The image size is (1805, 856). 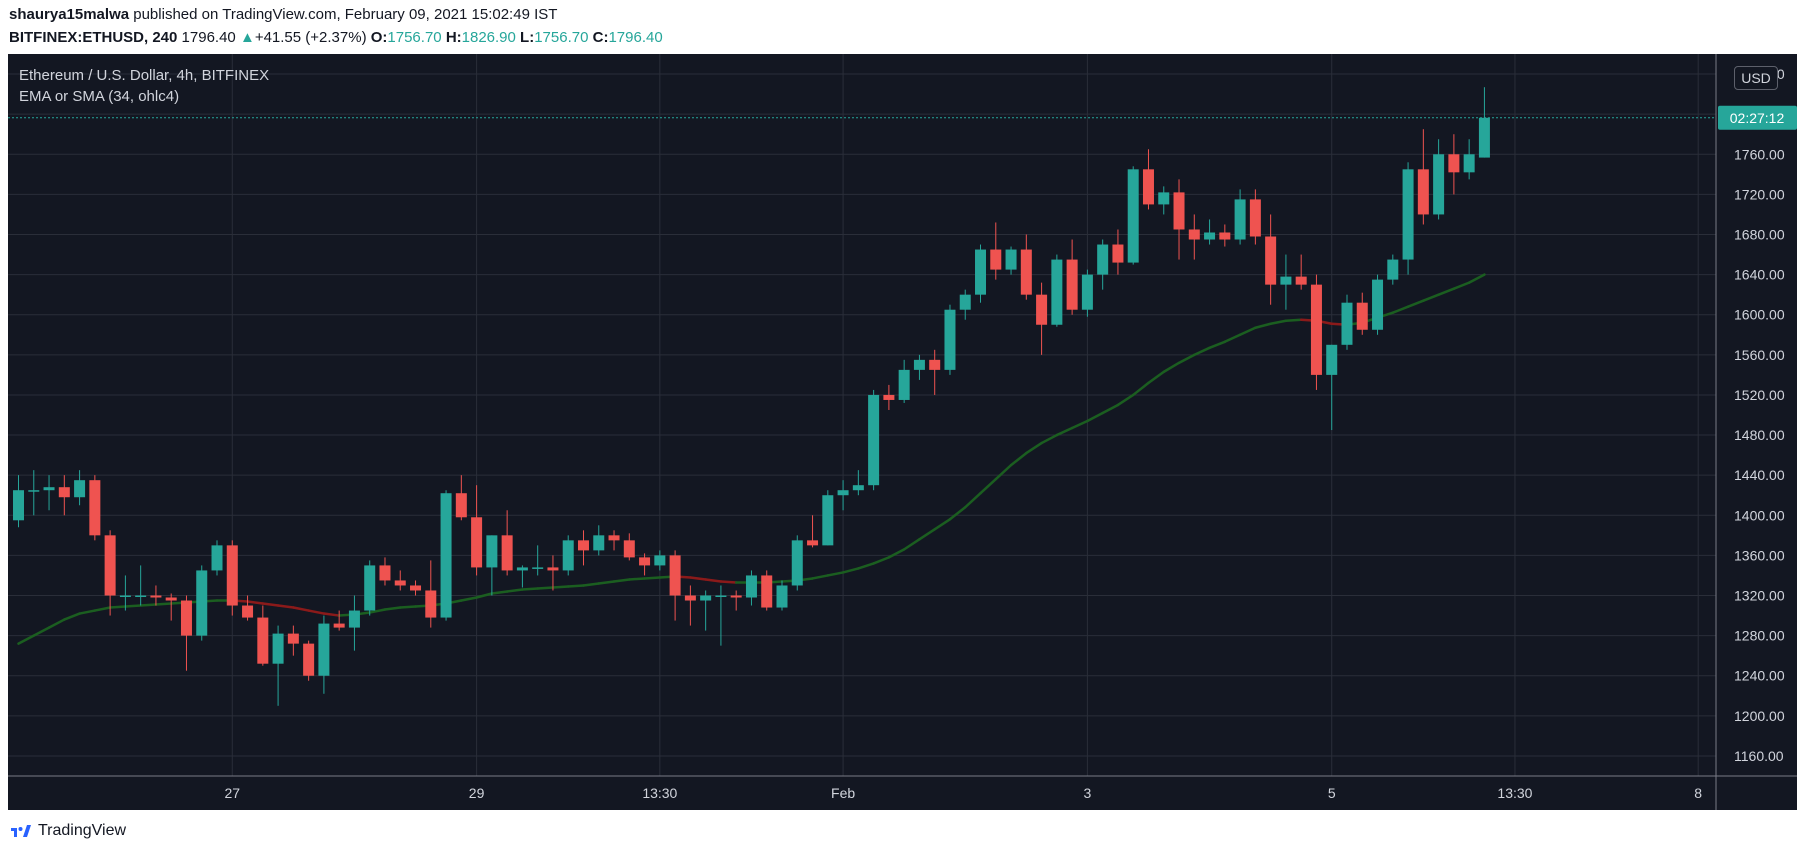 What do you see at coordinates (1756, 78) in the screenshot?
I see `currency-button: USD` at bounding box center [1756, 78].